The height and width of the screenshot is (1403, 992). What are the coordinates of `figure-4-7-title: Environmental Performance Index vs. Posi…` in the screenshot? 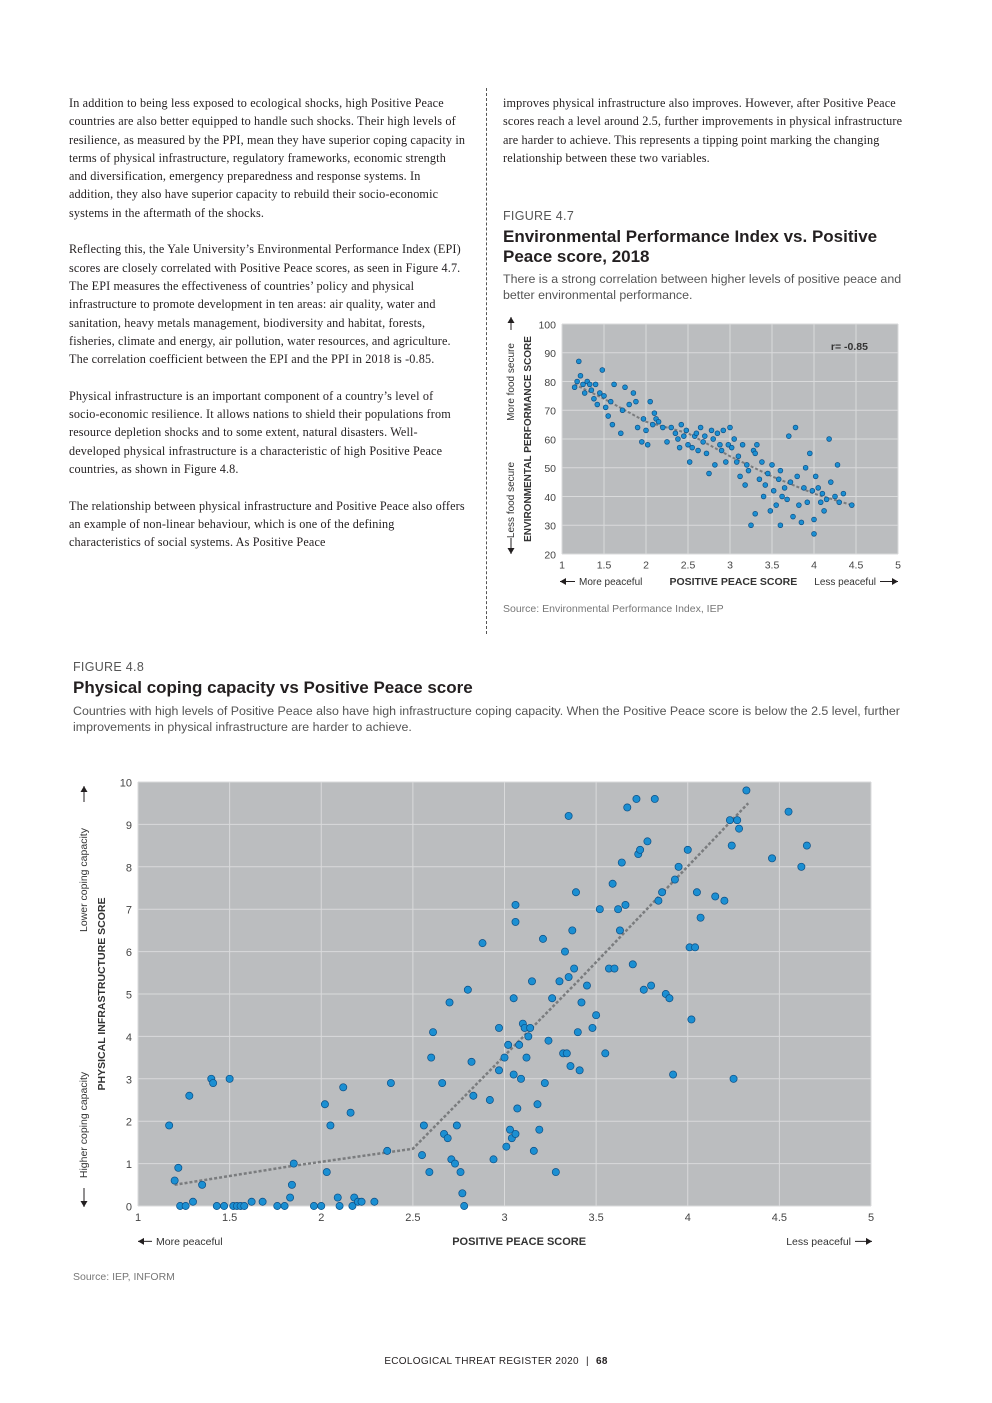 It's located at (690, 246).